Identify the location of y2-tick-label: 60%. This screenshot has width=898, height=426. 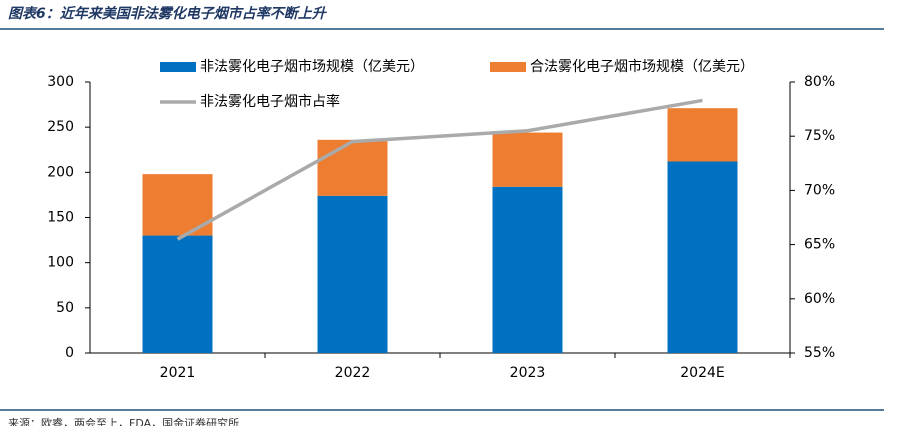
(819, 299).